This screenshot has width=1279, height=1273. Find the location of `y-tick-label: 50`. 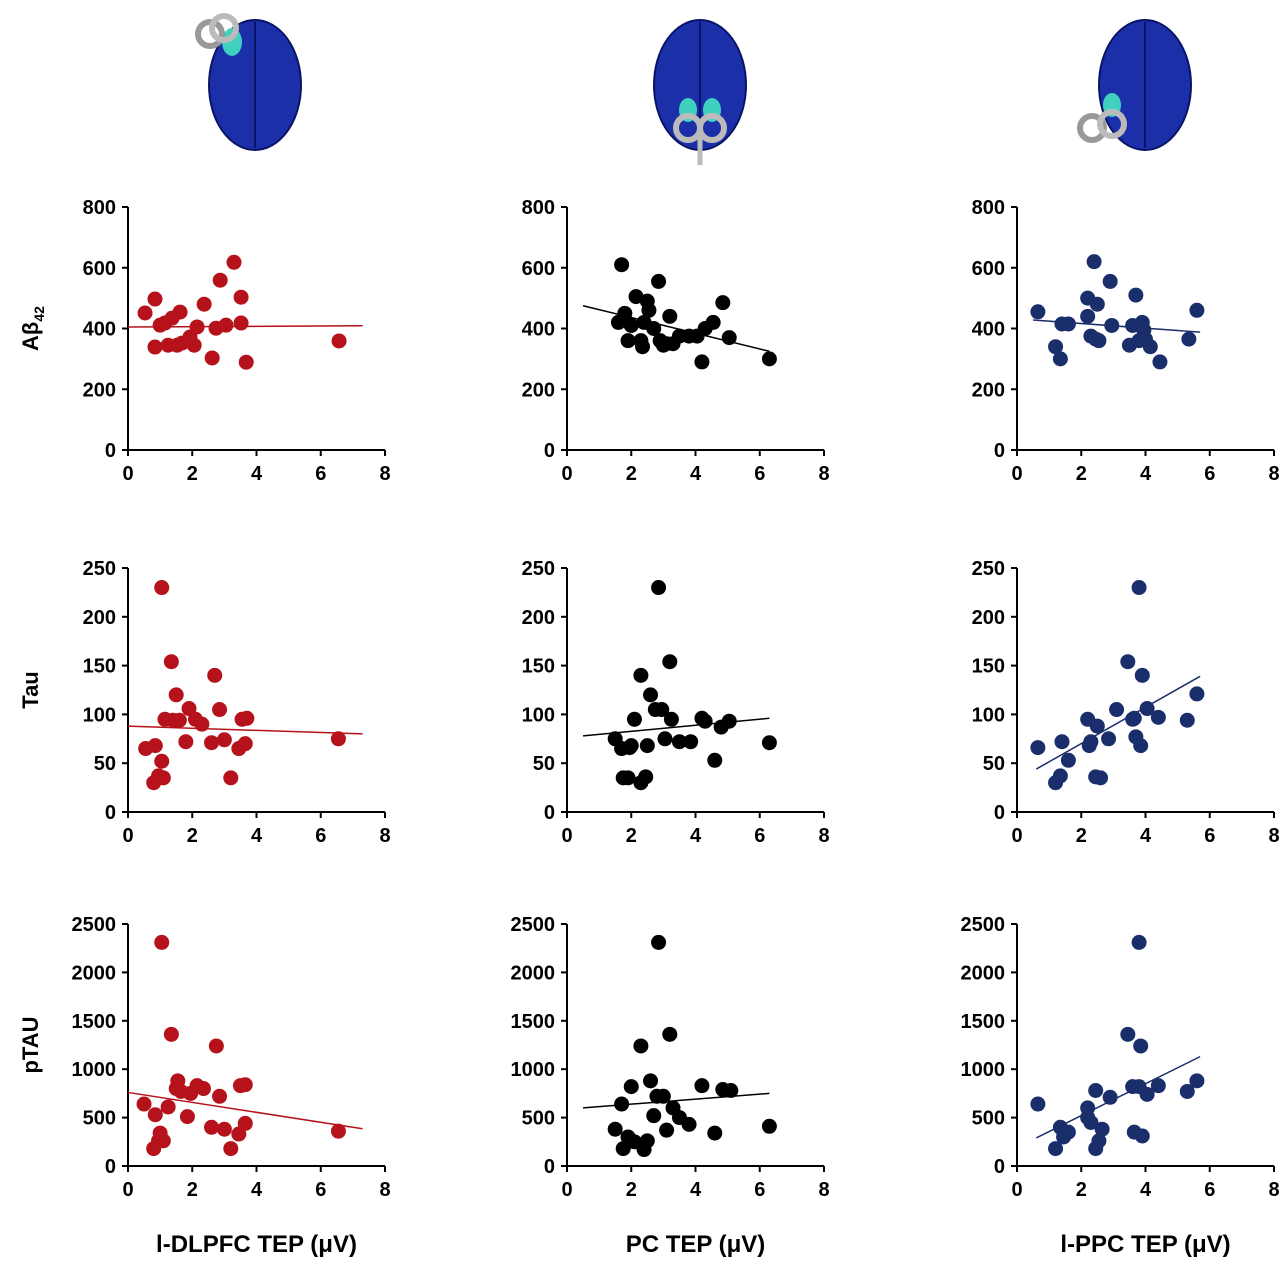

y-tick-label: 50 is located at coordinates (994, 764).